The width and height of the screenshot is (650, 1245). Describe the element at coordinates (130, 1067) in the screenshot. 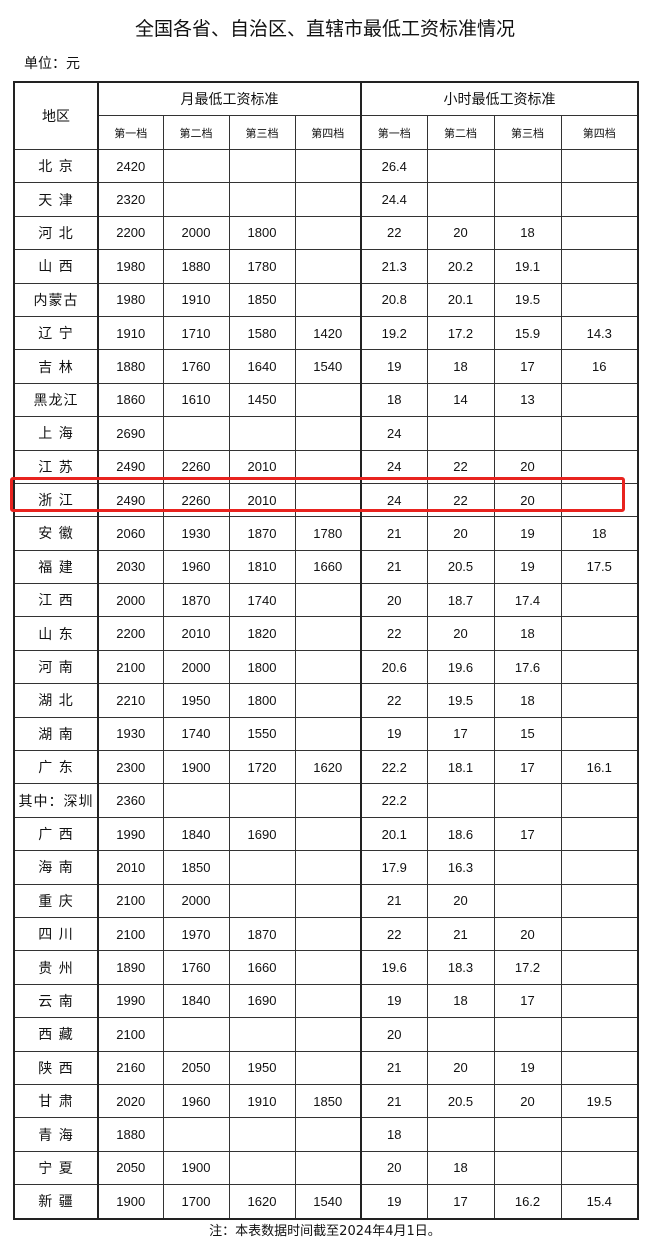

I see `monthly-cell: 2160` at that location.